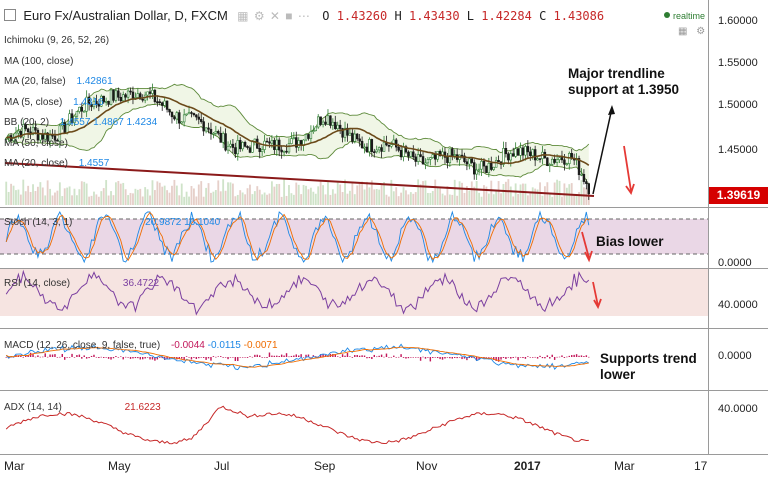 The width and height of the screenshot is (768, 478). Describe the element at coordinates (648, 366) in the screenshot. I see `macd-annotation: Supports trend lower` at that location.